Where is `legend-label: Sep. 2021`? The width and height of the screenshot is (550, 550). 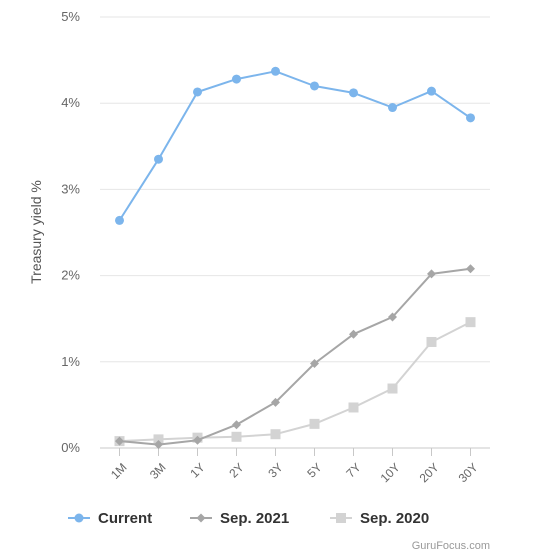 legend-label: Sep. 2021 is located at coordinates (254, 518).